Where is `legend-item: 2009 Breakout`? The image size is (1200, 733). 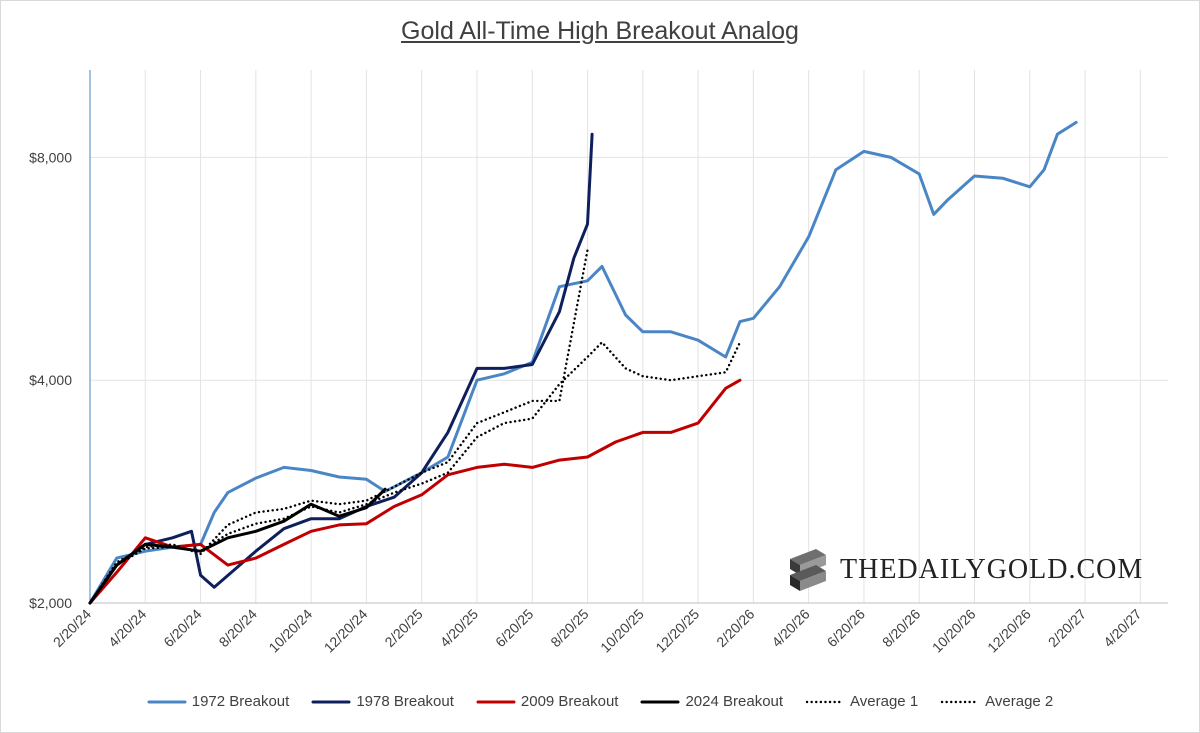 legend-item: 2009 Breakout is located at coordinates (547, 701).